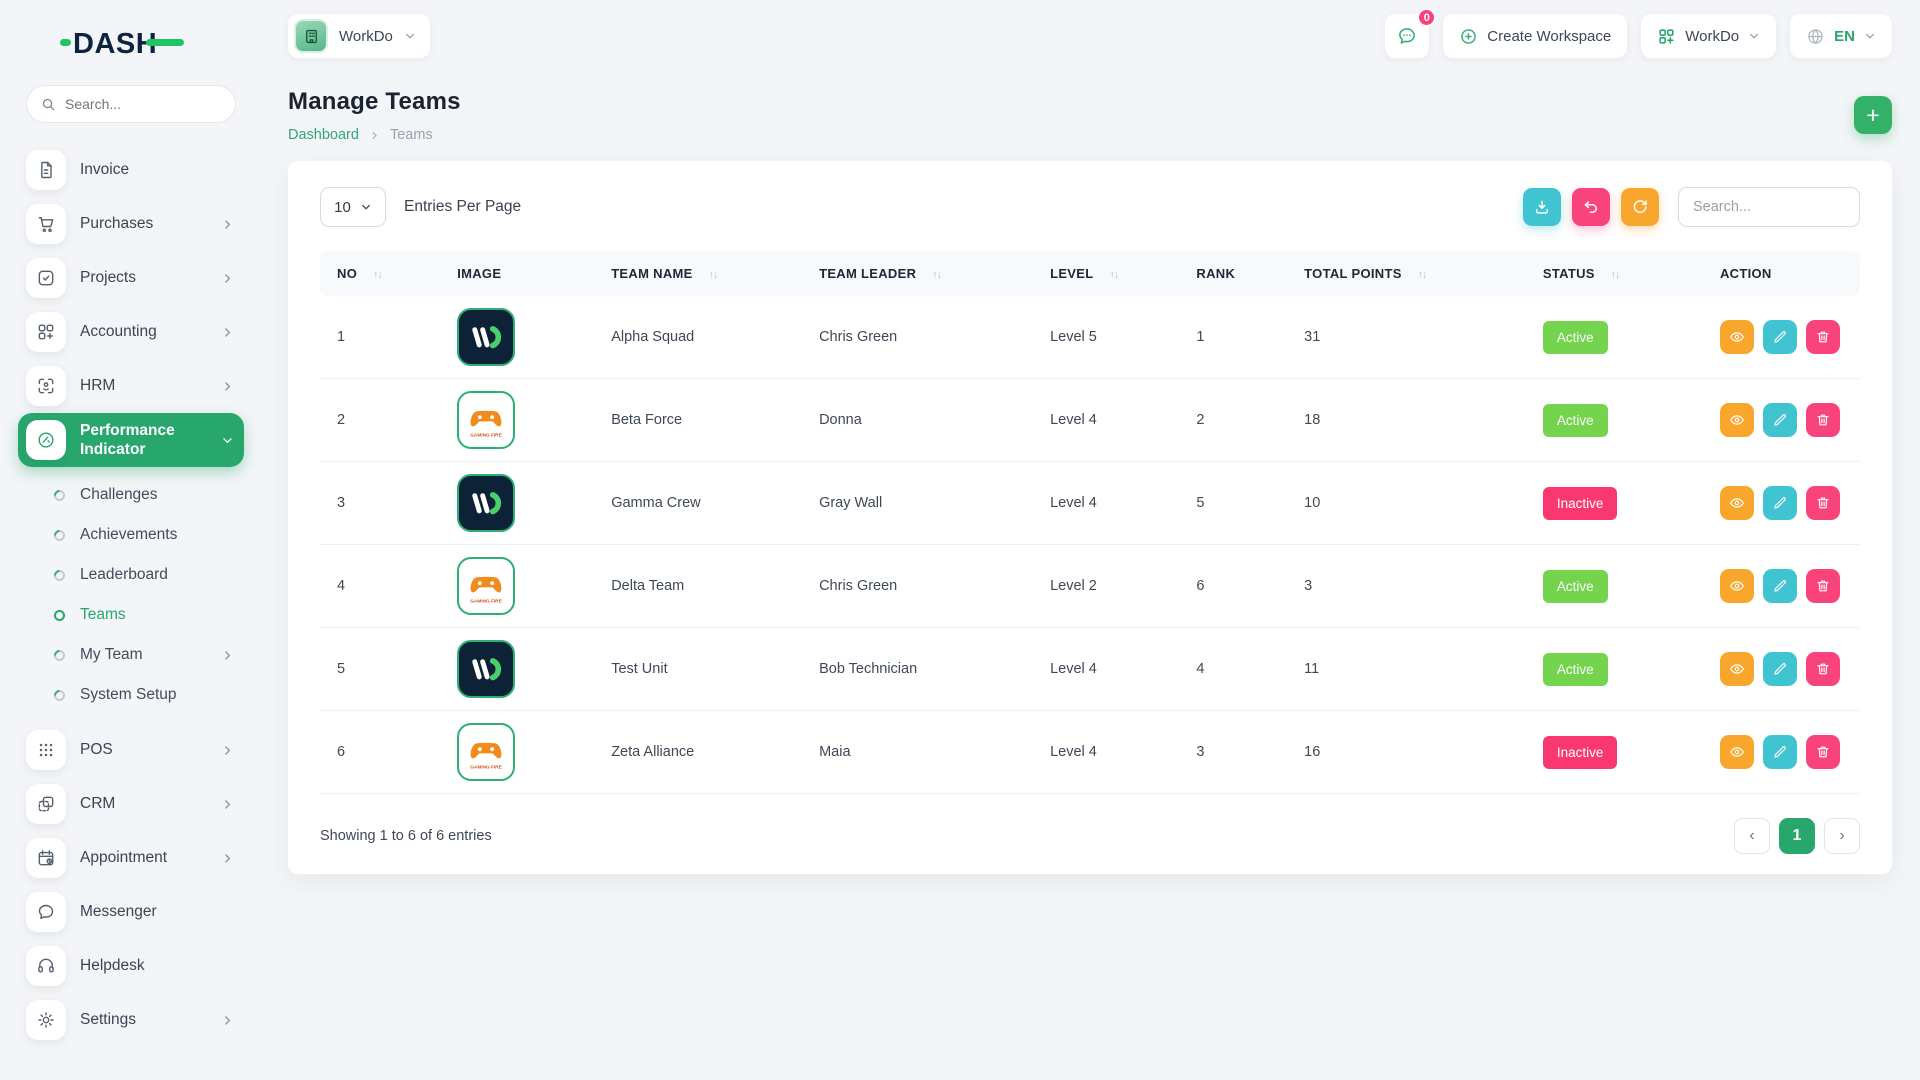 The image size is (1920, 1080). I want to click on column-header-status: STATUS ↑↓, so click(1617, 273).